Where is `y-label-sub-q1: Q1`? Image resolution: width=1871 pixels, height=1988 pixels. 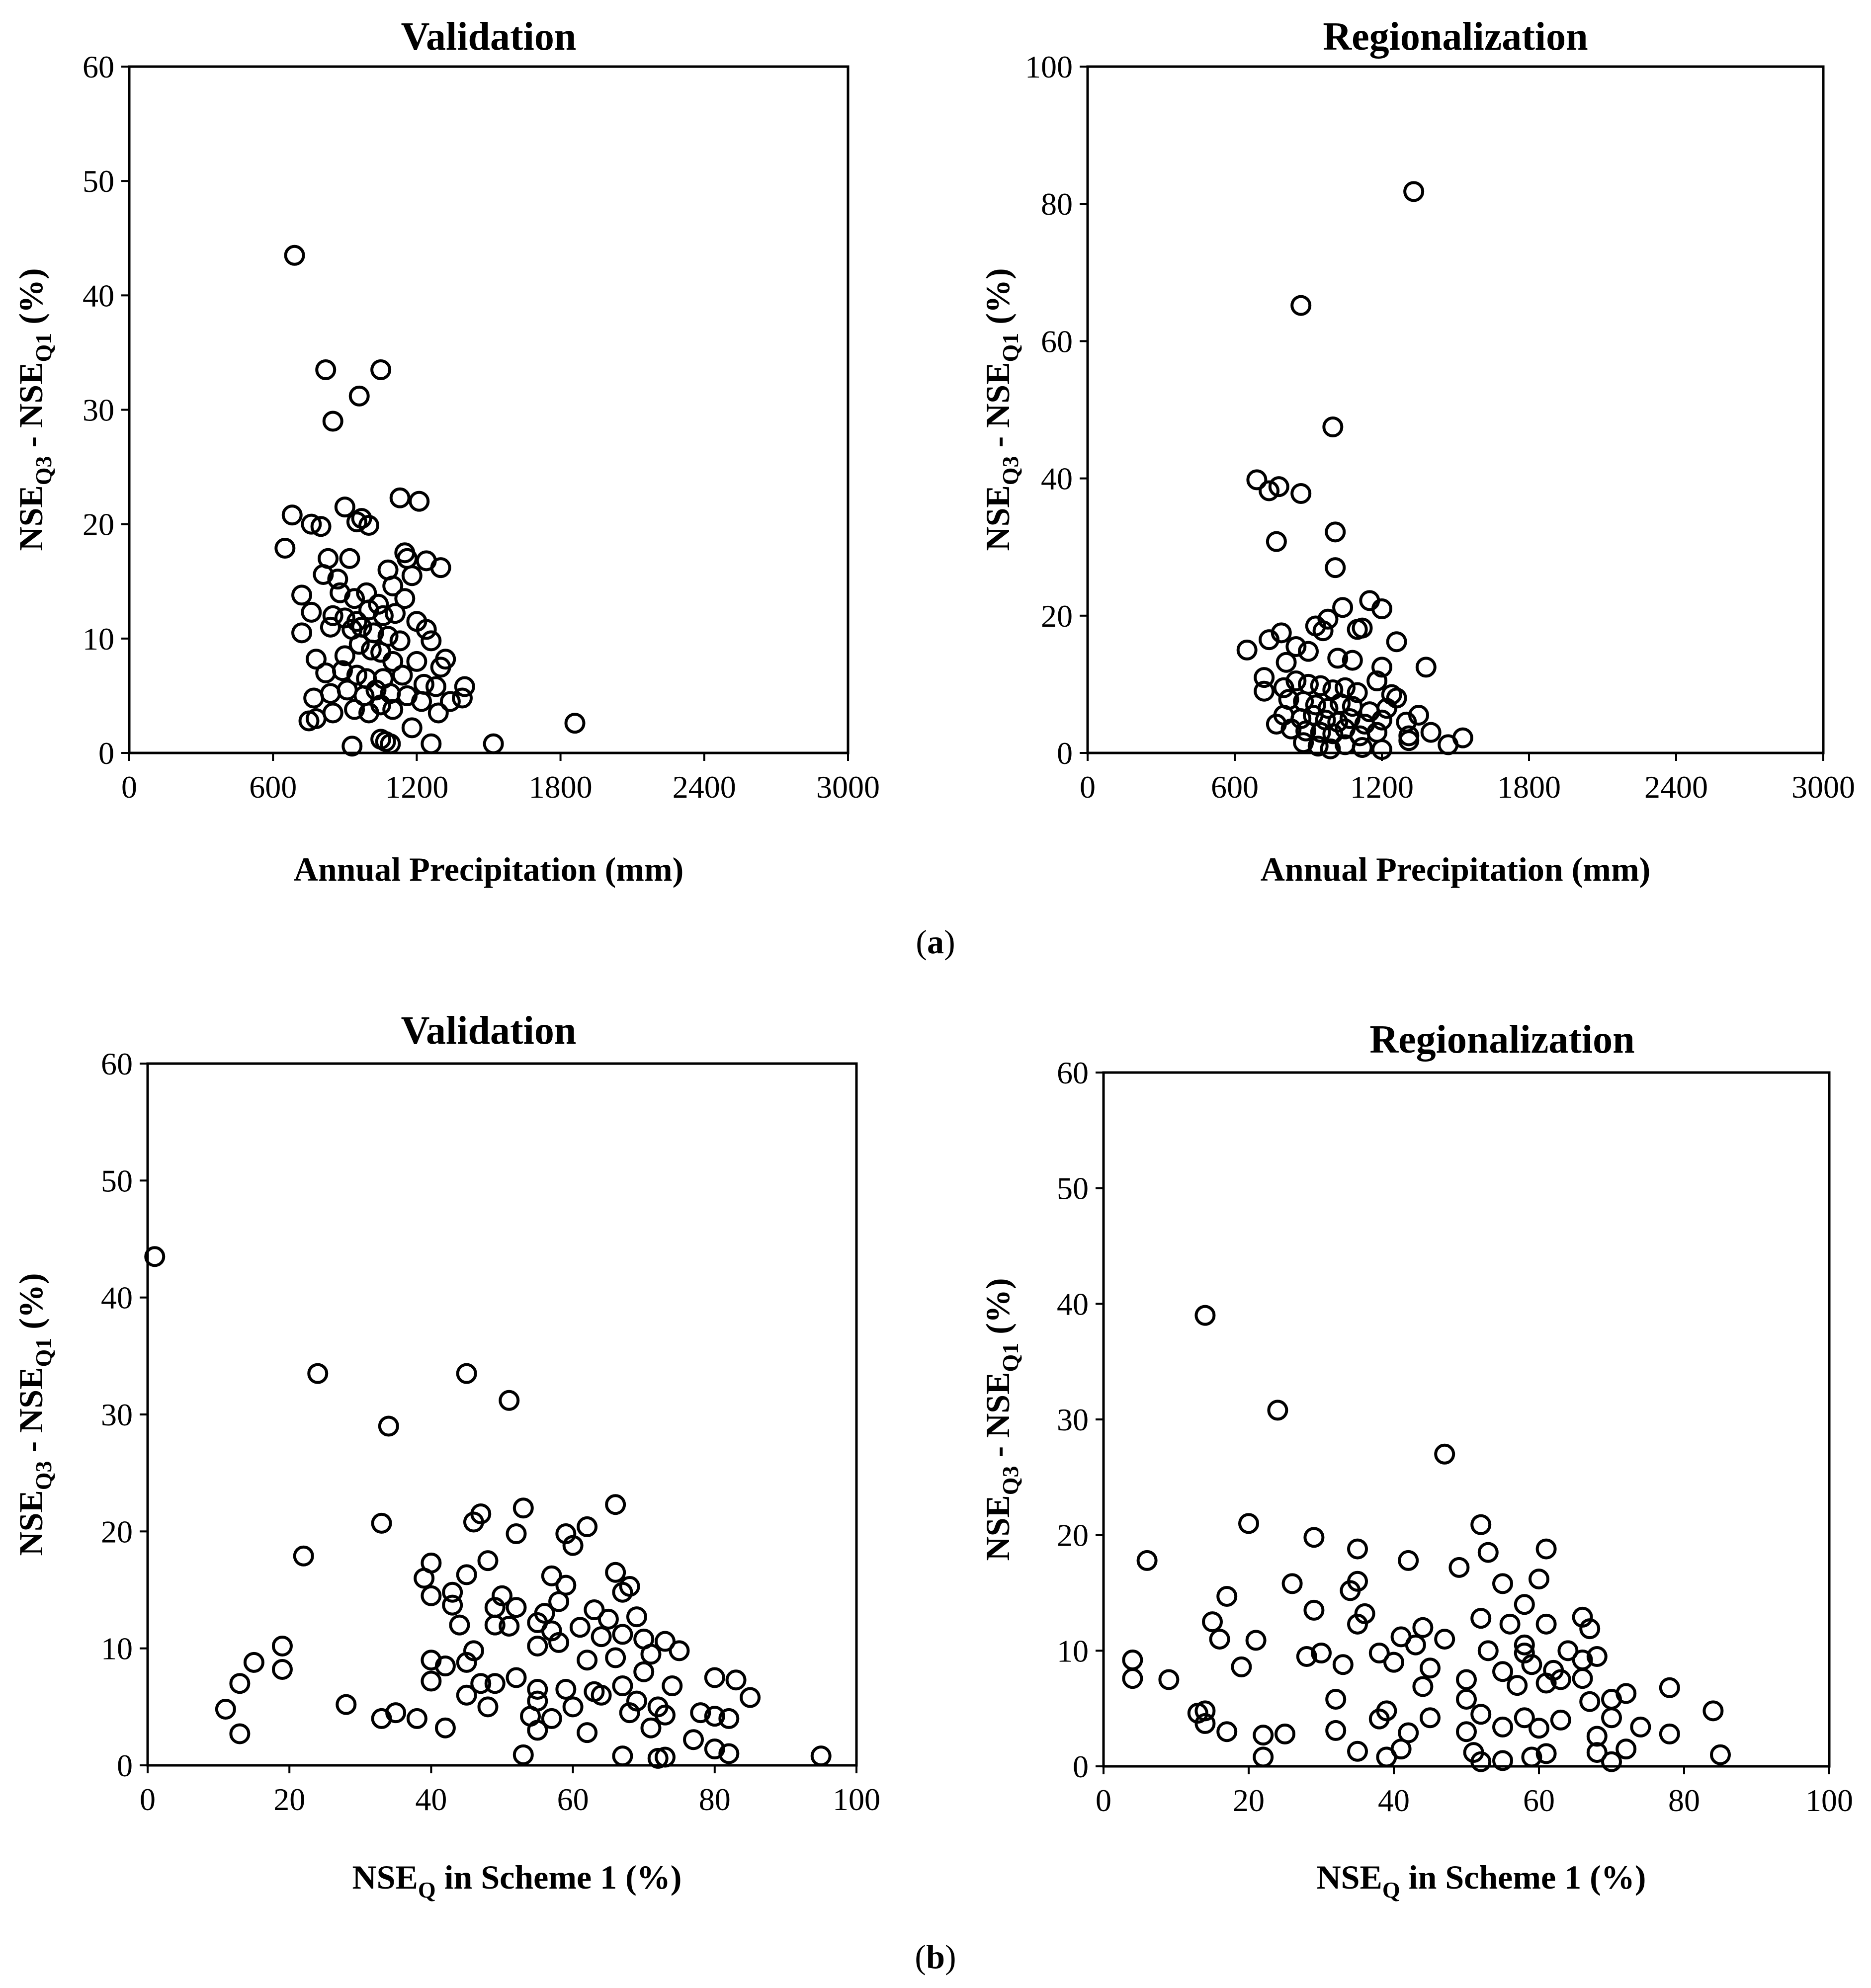 y-label-sub-q1: Q1 is located at coordinates (43, 1352).